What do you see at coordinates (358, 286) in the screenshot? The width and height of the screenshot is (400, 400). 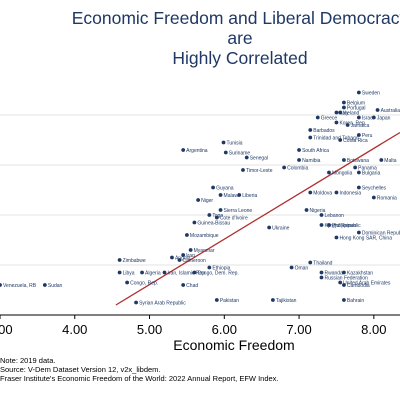 I see `point-label-60: Cambodia` at bounding box center [358, 286].